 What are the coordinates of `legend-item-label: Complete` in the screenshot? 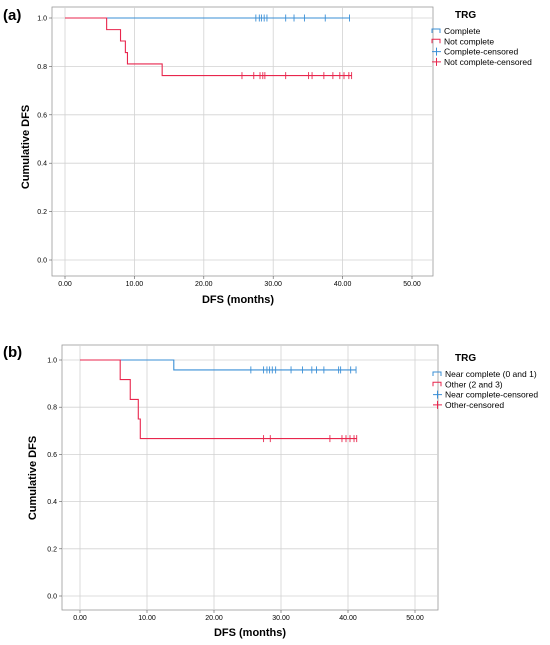 It's located at (462, 31).